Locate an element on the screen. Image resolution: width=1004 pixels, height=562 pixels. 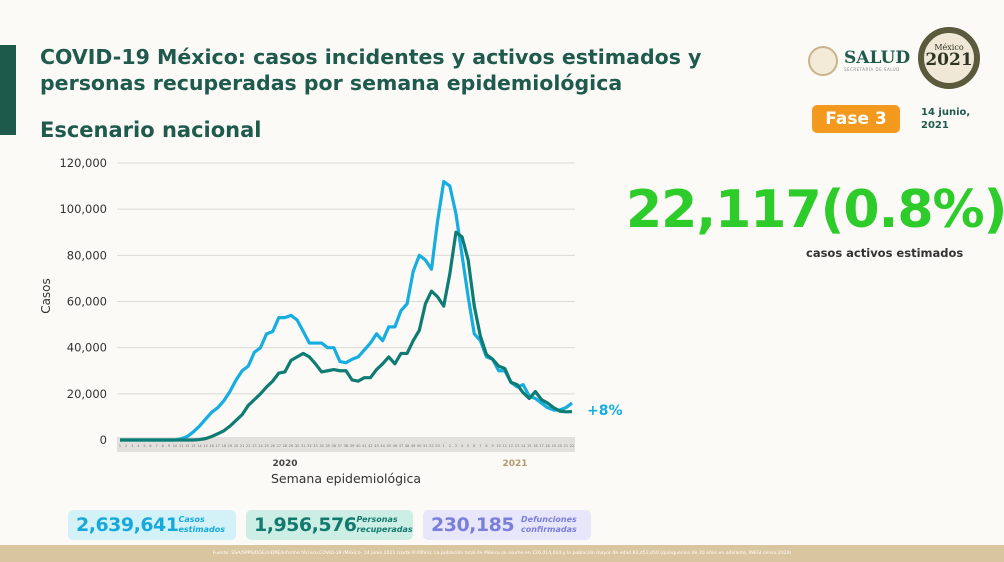
x-tick-label: 45 is located at coordinates (389, 446).